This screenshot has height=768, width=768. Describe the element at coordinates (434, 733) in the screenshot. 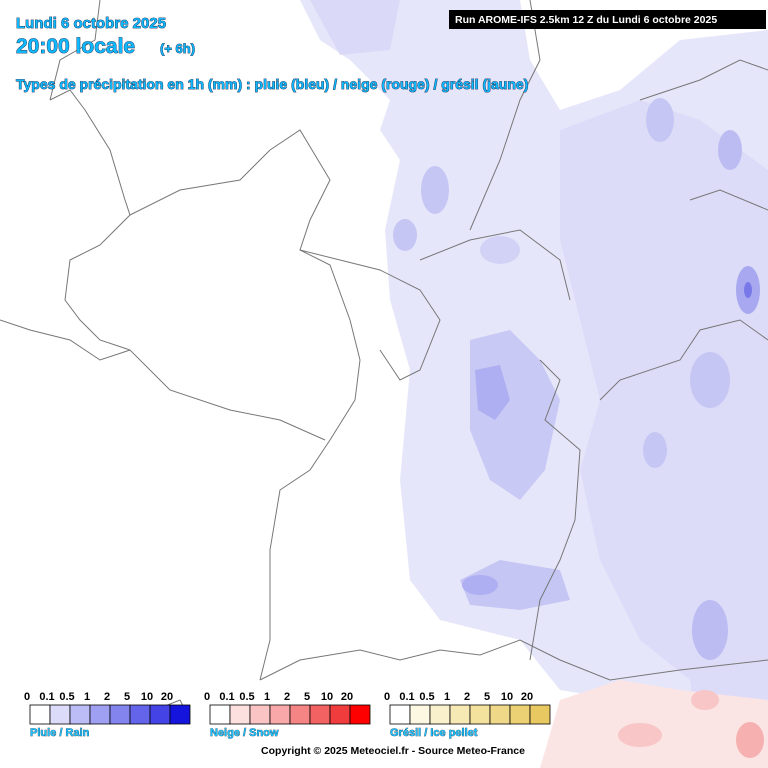

I see `legend-name: Grésil / Ice pellet` at that location.